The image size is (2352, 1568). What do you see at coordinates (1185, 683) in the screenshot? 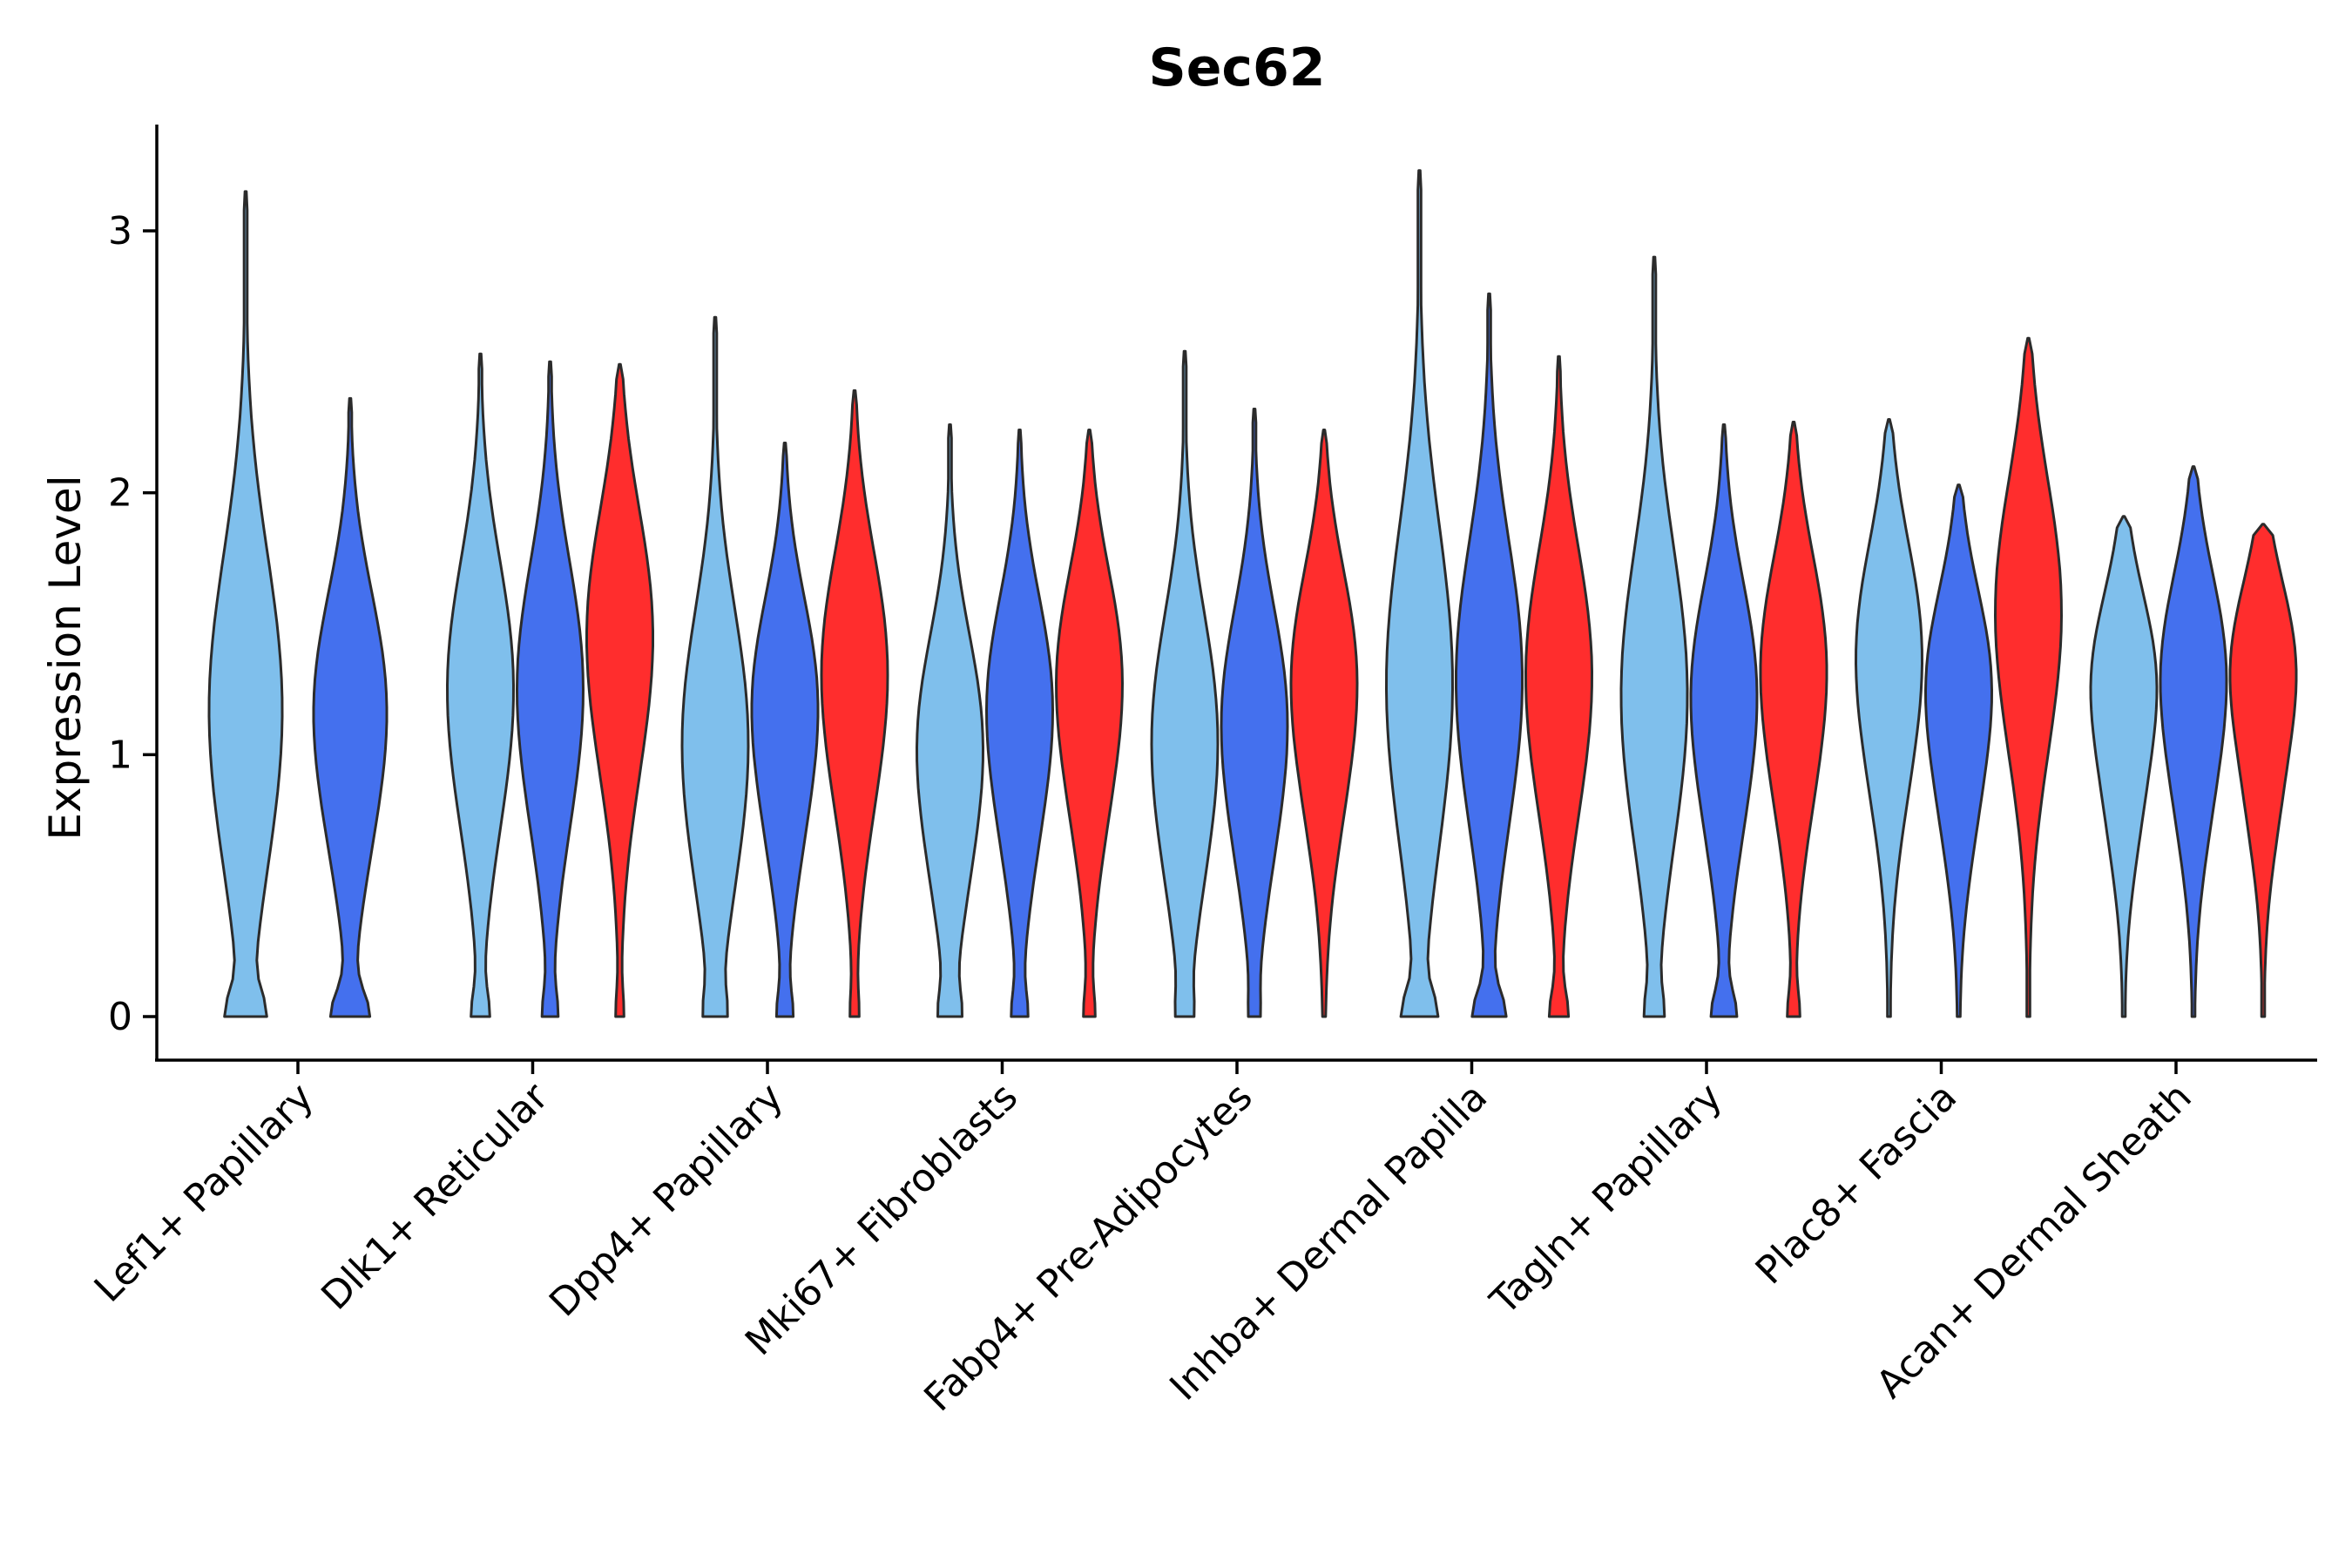
I see `violin-group-1-fabp4-pre-adipocytes` at bounding box center [1185, 683].